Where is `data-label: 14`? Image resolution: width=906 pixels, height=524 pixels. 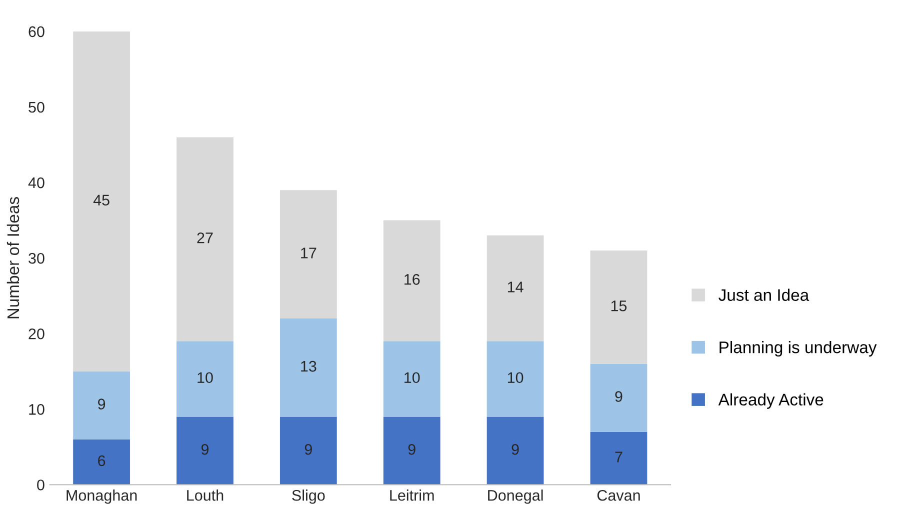 data-label: 14 is located at coordinates (516, 287).